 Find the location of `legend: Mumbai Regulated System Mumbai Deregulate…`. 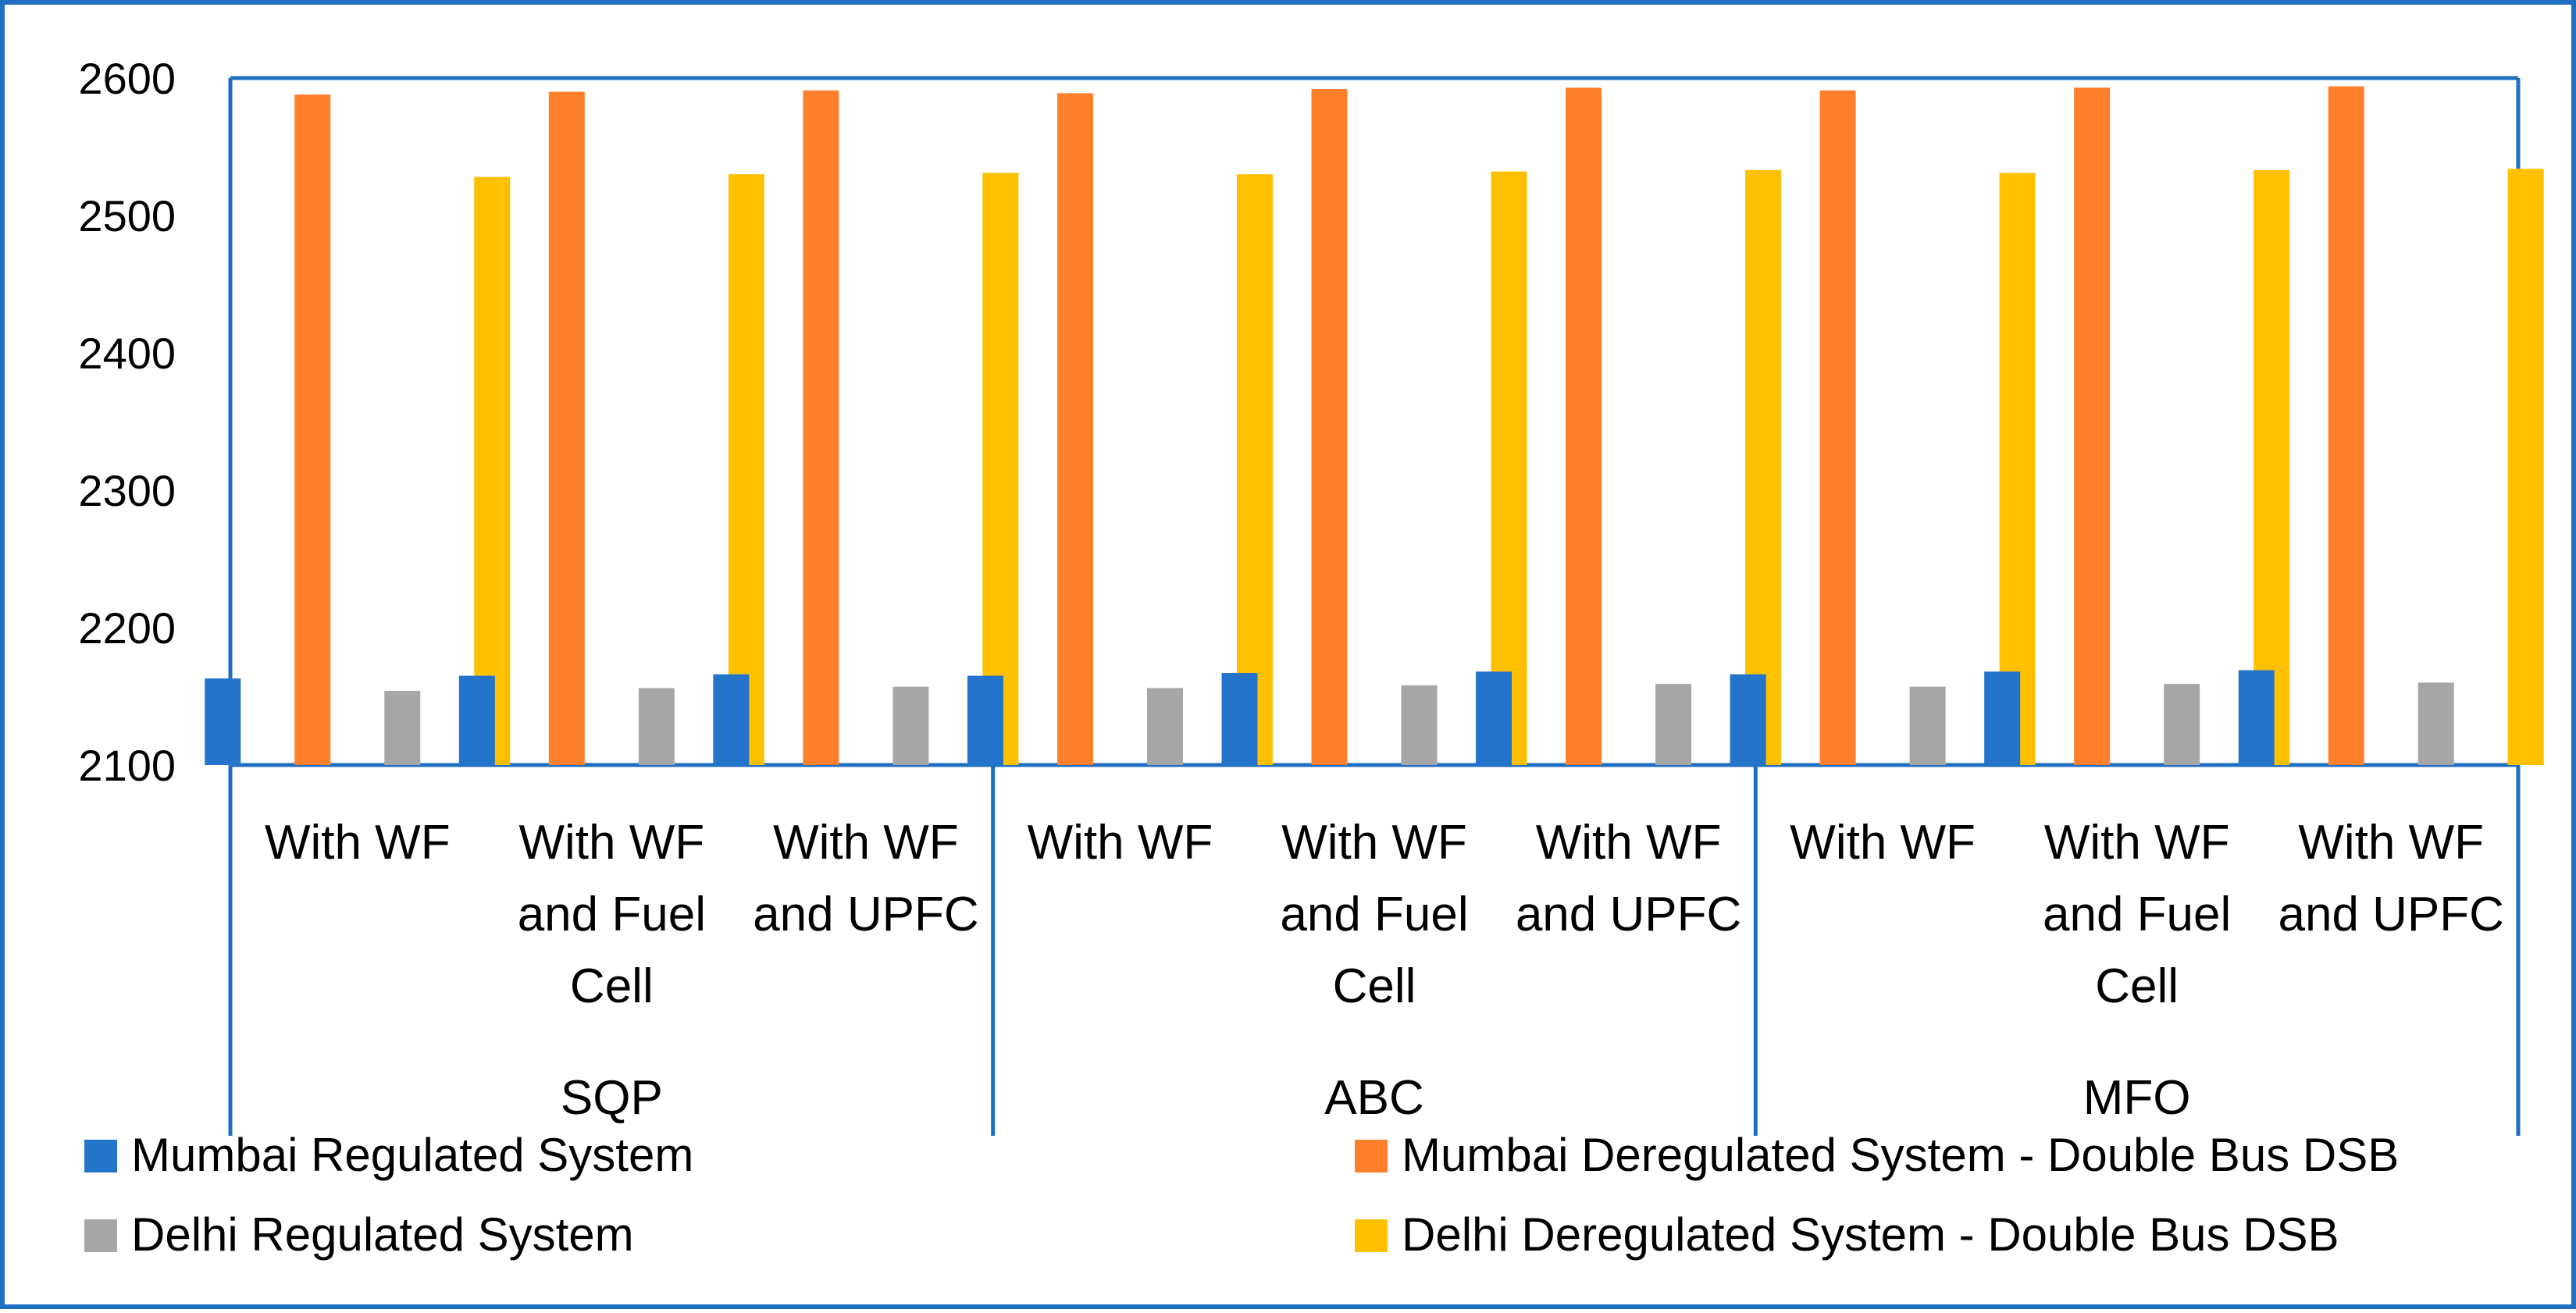

legend: Mumbai Regulated System Mumbai Deregulate… is located at coordinates (1241, 1195).